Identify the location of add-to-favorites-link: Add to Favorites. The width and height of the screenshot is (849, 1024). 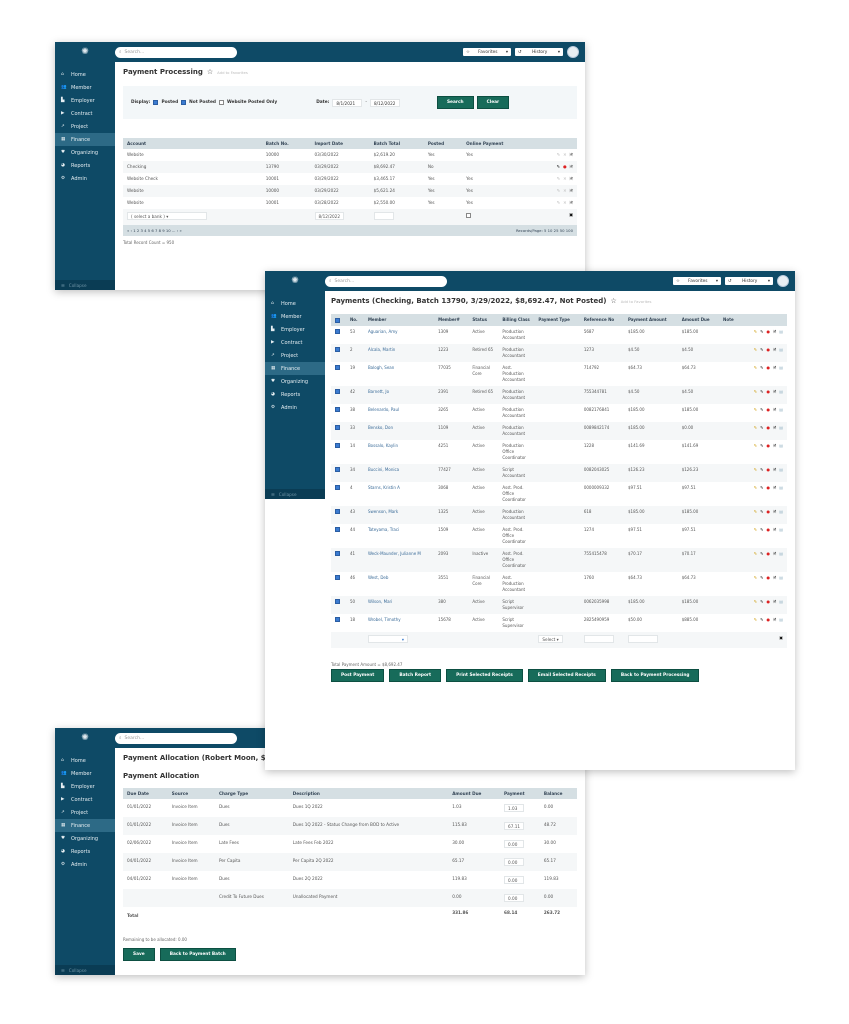
(232, 72).